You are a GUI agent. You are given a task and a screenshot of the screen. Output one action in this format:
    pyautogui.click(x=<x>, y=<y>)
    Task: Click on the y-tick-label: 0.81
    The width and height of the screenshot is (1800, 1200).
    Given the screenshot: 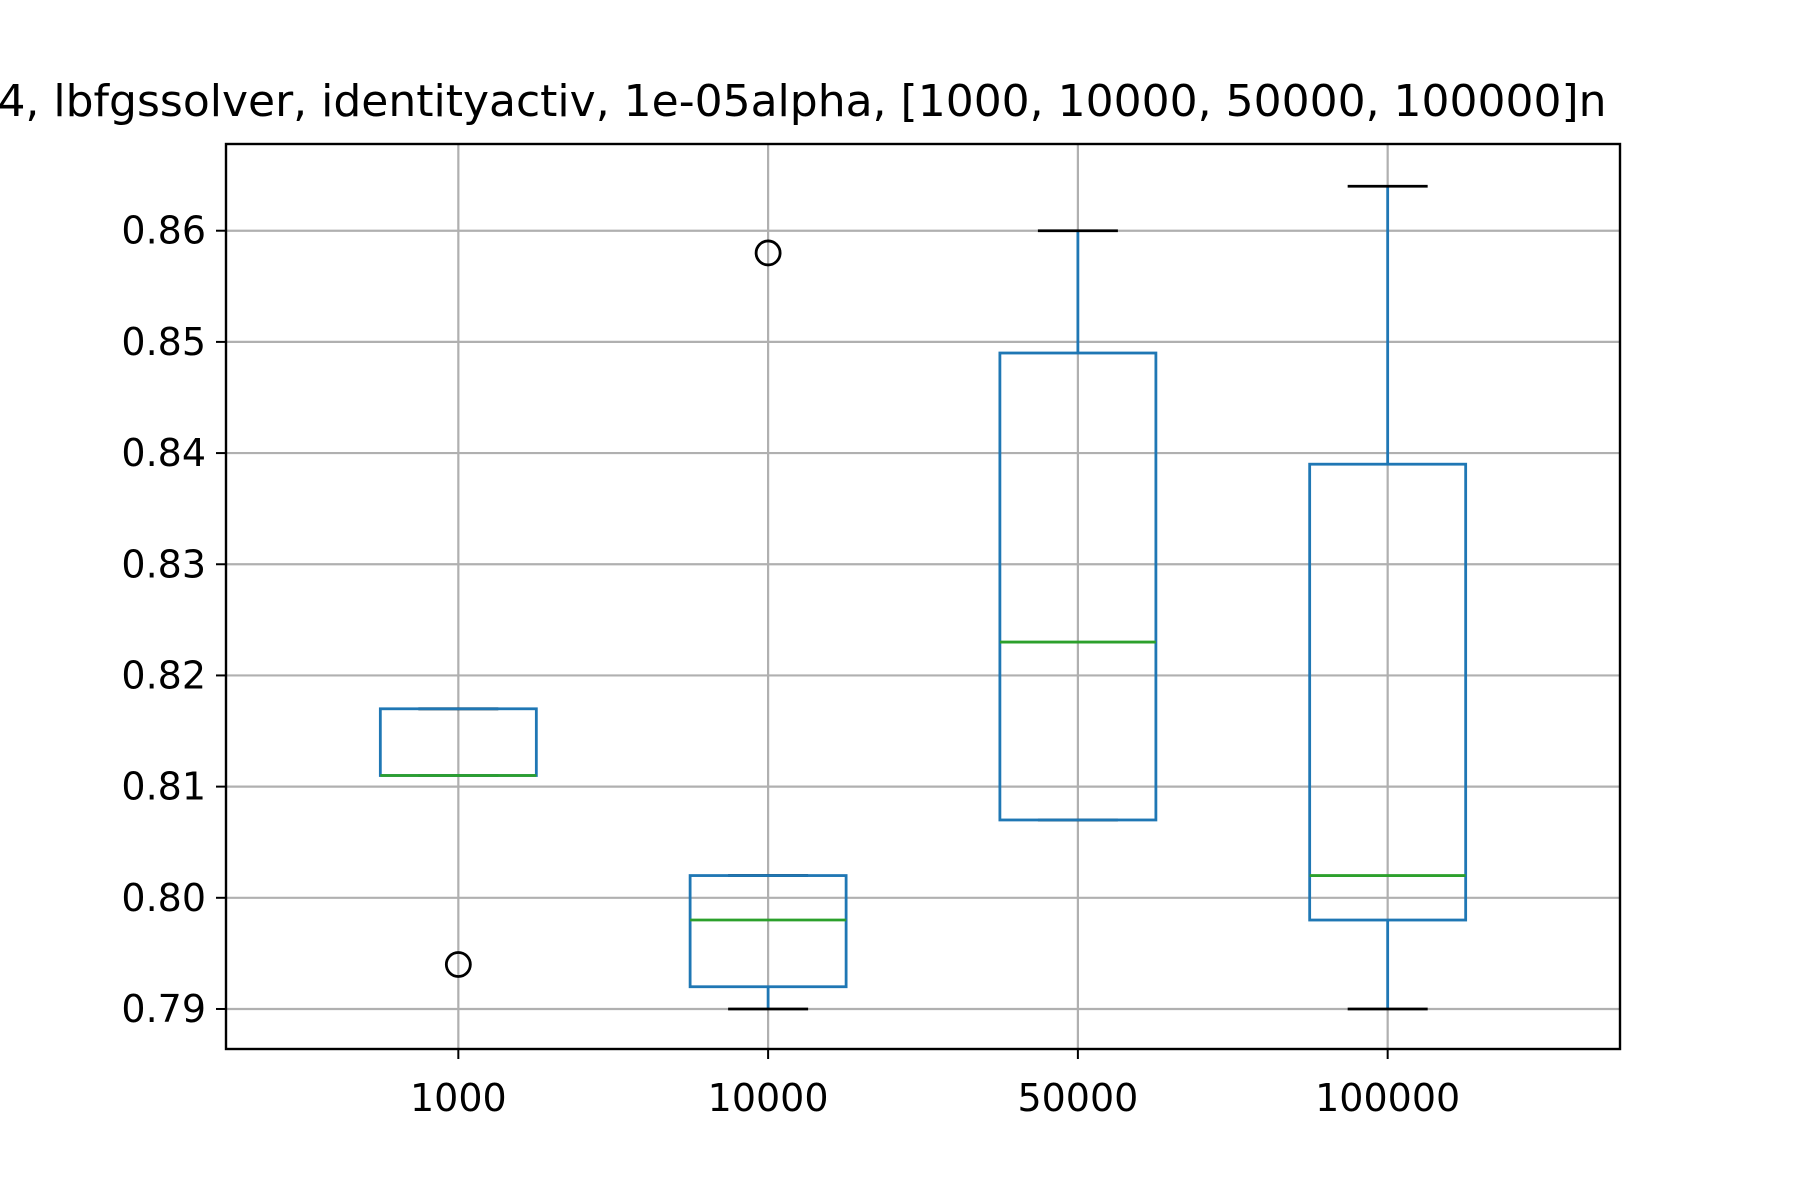 What is the action you would take?
    pyautogui.click(x=163, y=787)
    